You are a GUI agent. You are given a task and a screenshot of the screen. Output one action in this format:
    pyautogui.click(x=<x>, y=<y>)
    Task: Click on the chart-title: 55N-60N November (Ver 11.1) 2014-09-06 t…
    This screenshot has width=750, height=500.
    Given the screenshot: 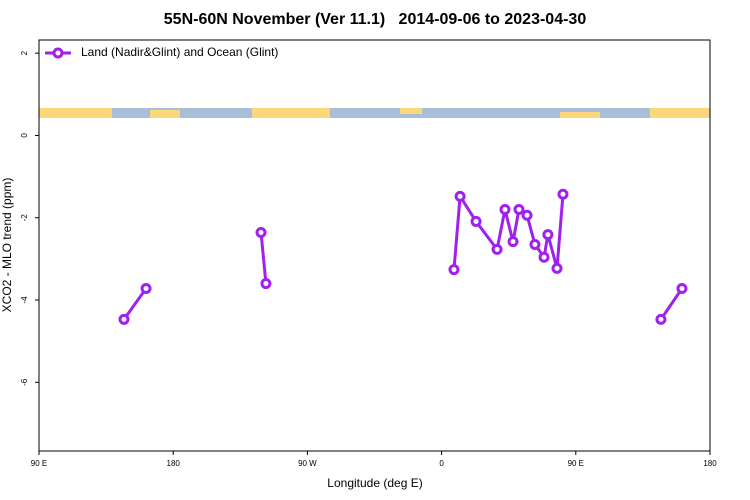 What is the action you would take?
    pyautogui.click(x=375, y=19)
    